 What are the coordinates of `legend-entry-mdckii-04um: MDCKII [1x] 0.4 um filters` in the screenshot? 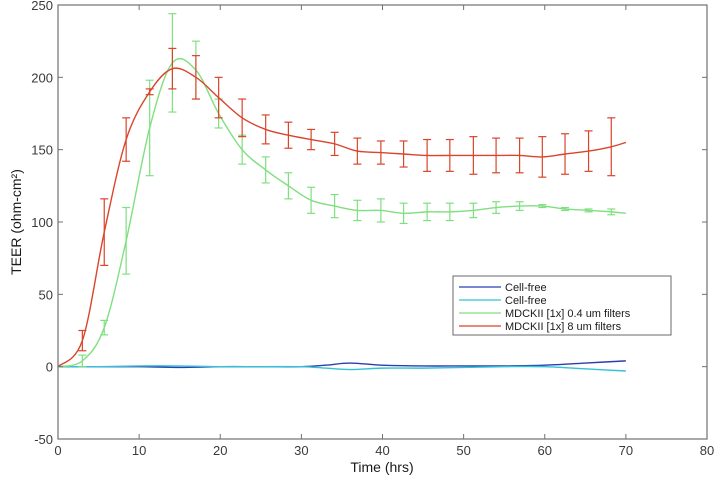 It's located at (545, 314).